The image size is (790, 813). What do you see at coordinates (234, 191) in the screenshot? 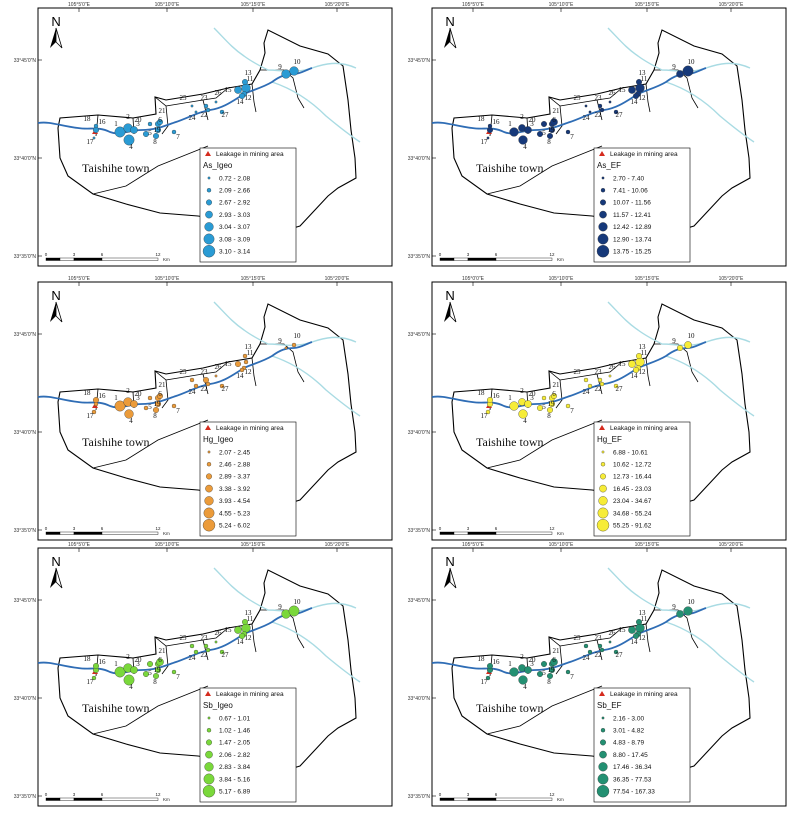
I see `legend-class-label: 2.09 - 2.66` at bounding box center [234, 191].